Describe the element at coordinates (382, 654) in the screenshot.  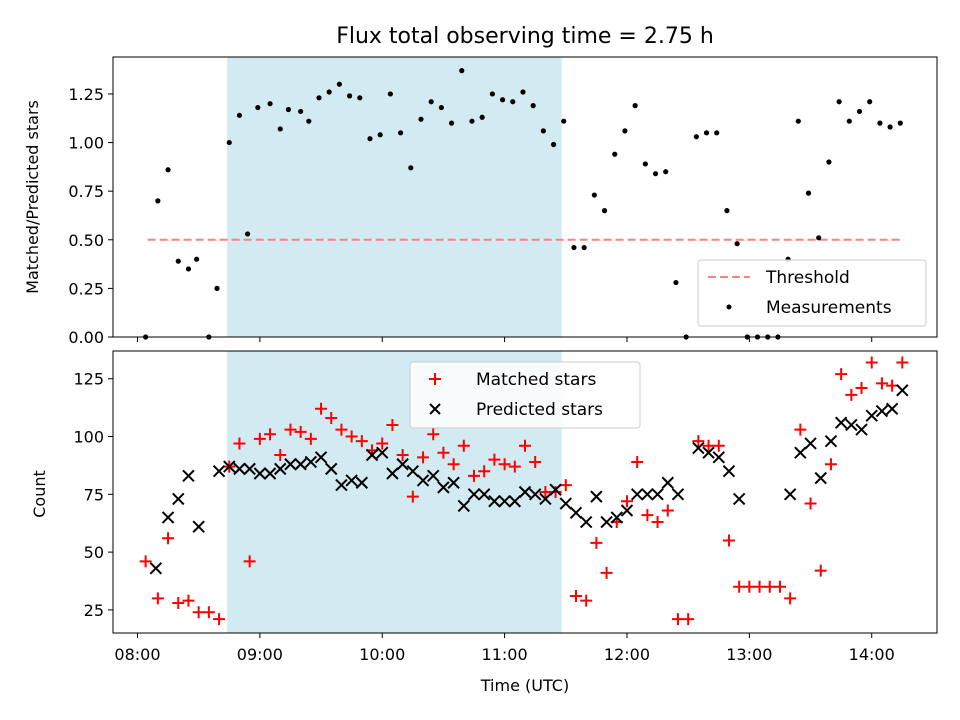
I see `bottom-x-tick-label: 10:00` at that location.